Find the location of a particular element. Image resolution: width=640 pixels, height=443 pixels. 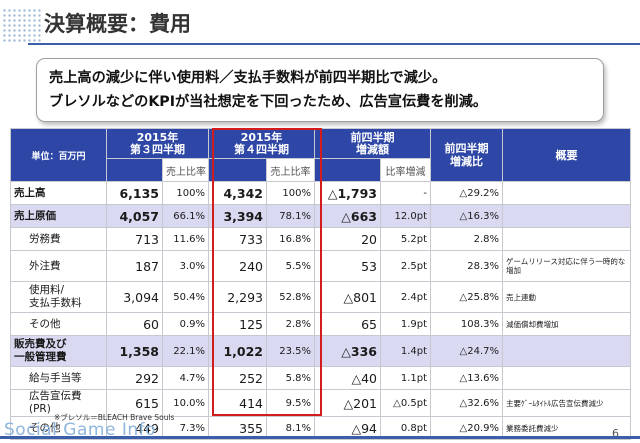

cell-q4r: 5.5% is located at coordinates (290, 266).